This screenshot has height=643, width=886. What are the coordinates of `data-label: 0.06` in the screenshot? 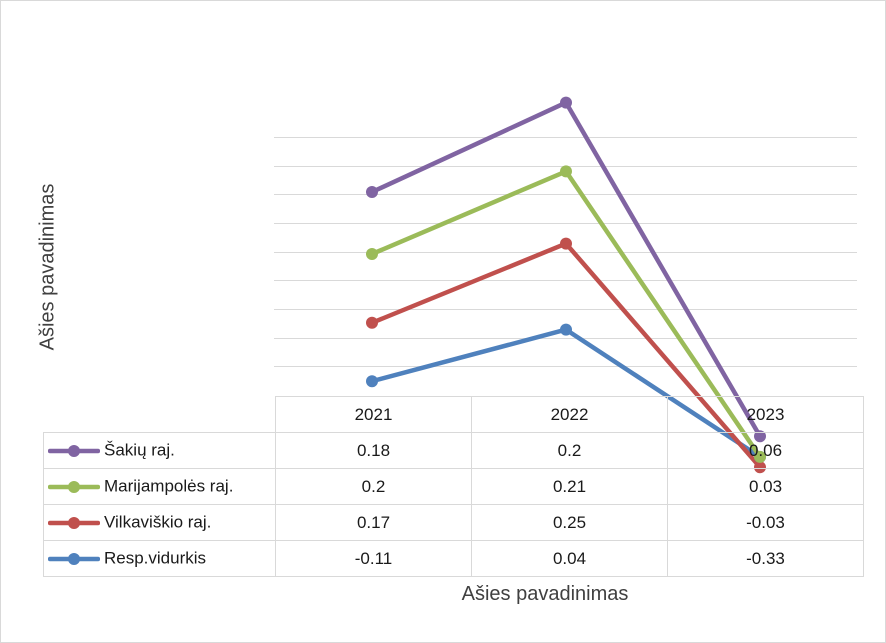 It's located at (765, 450).